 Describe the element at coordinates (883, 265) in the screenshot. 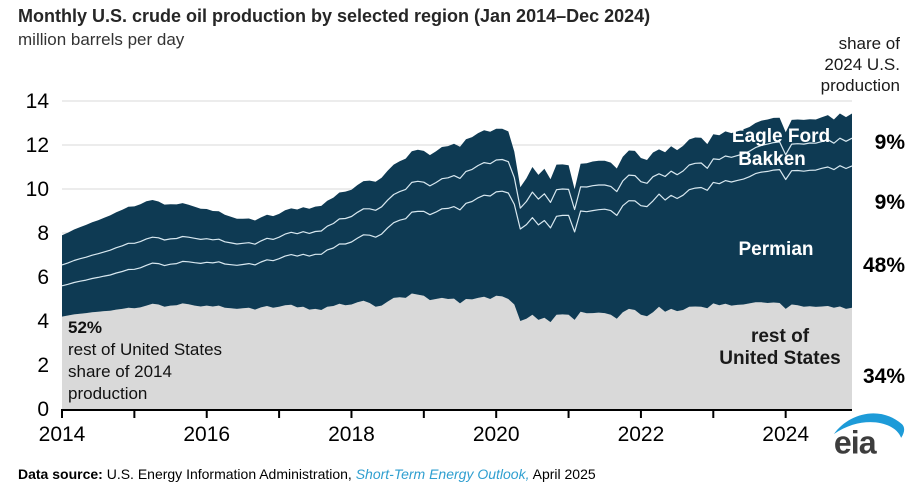

I see `share-pct-permian: 48%` at that location.